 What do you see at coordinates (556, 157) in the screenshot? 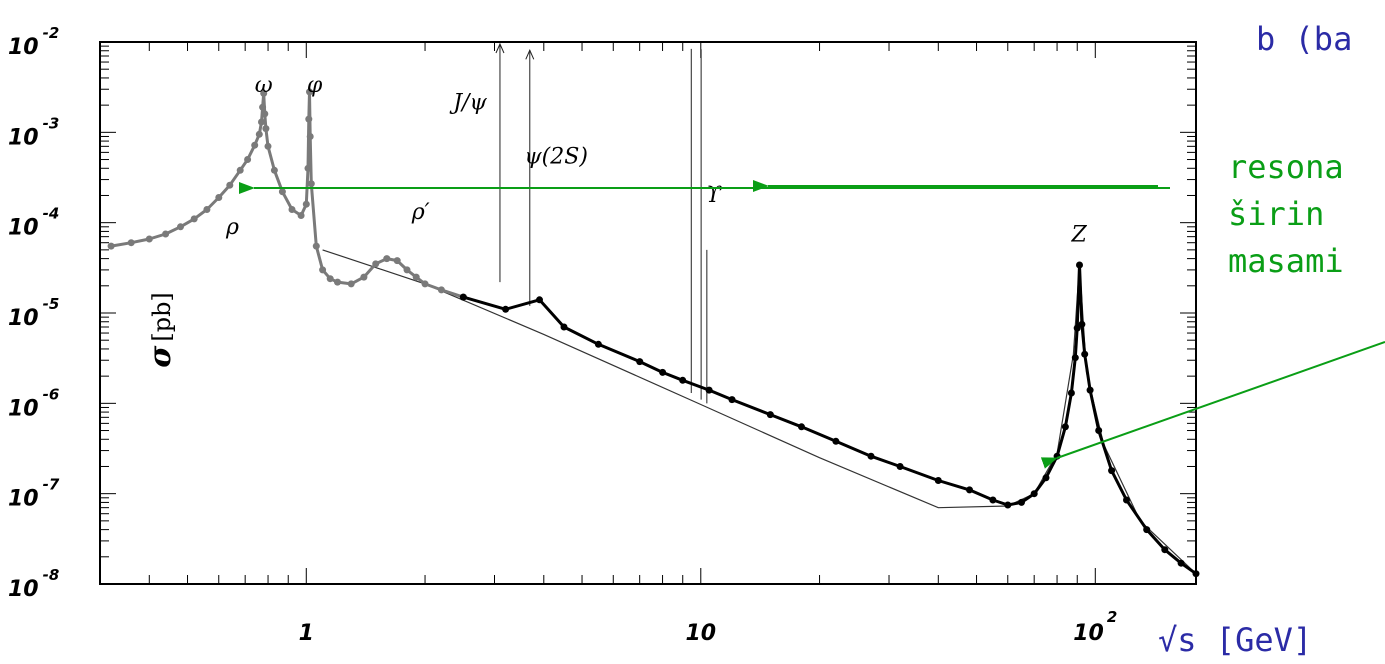
I see `peak-label: ψ(2S)` at bounding box center [556, 157].